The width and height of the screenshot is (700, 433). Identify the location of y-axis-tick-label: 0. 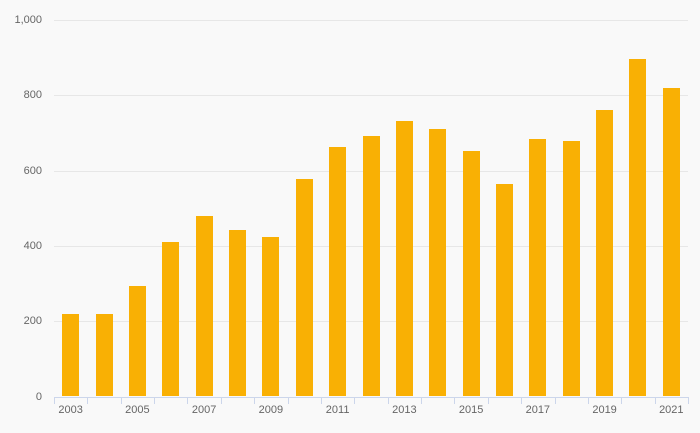
(38, 396).